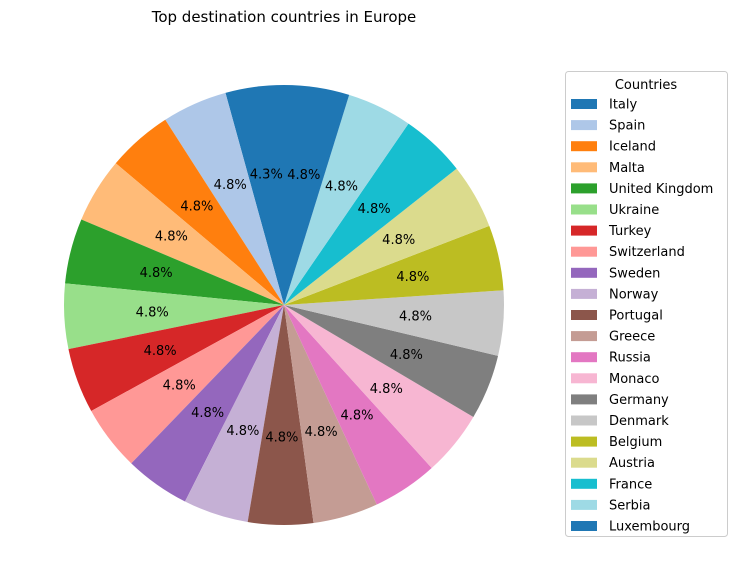 Image resolution: width=736 pixels, height=588 pixels. What do you see at coordinates (317, 195) in the screenshot?
I see `pie-slice-luxembourg` at bounding box center [317, 195].